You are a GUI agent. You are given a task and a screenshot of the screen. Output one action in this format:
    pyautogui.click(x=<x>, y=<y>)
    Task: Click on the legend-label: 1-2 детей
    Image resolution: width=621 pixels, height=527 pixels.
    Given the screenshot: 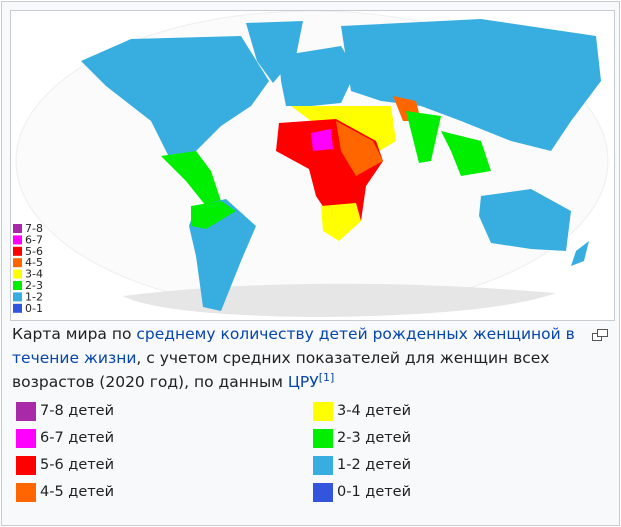 What is the action you would take?
    pyautogui.click(x=374, y=465)
    